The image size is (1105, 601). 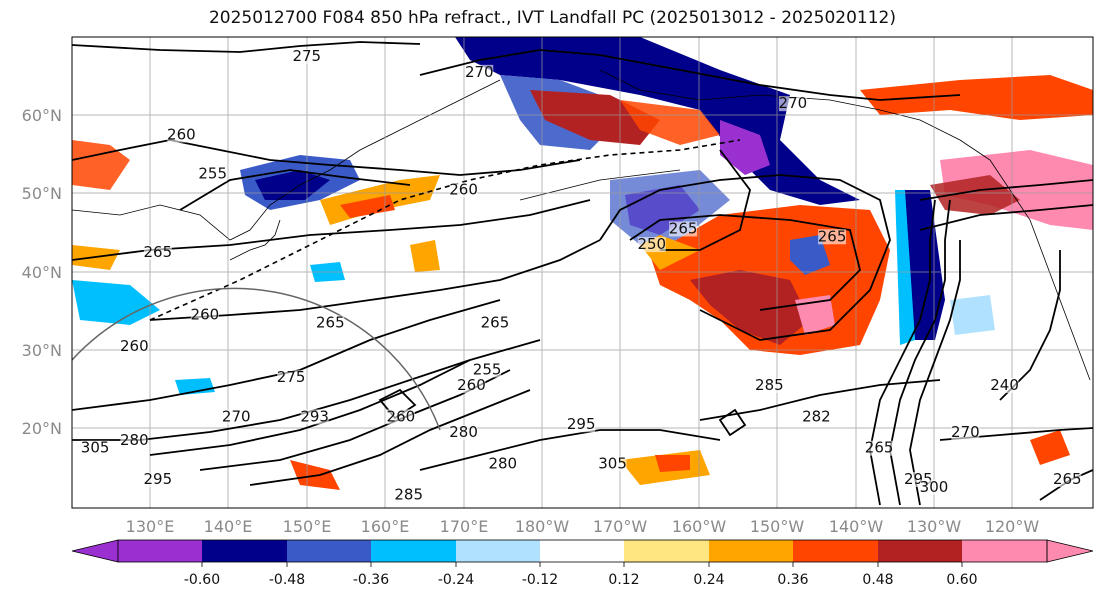 I want to click on contour-label: 295, so click(x=158, y=479).